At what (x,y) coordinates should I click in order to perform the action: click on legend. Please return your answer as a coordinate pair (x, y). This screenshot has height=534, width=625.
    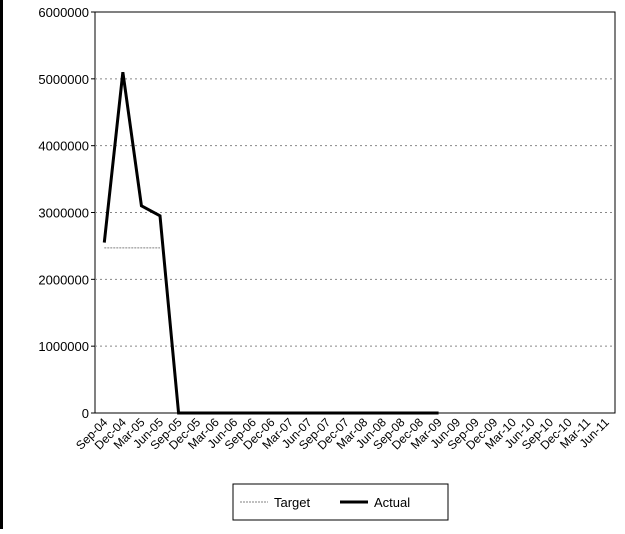
    Looking at the image, I should click on (340, 502).